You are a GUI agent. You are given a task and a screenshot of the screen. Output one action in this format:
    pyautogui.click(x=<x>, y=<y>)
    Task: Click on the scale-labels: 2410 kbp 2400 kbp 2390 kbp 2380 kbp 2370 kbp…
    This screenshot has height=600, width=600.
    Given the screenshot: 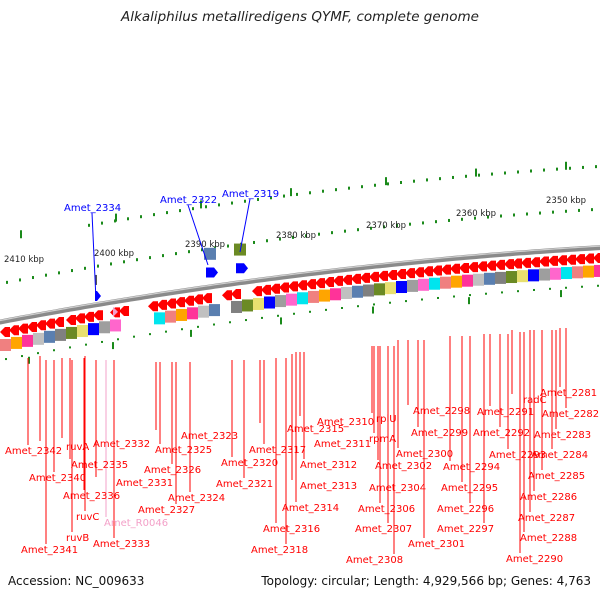 What is the action you would take?
    pyautogui.click(x=295, y=230)
    